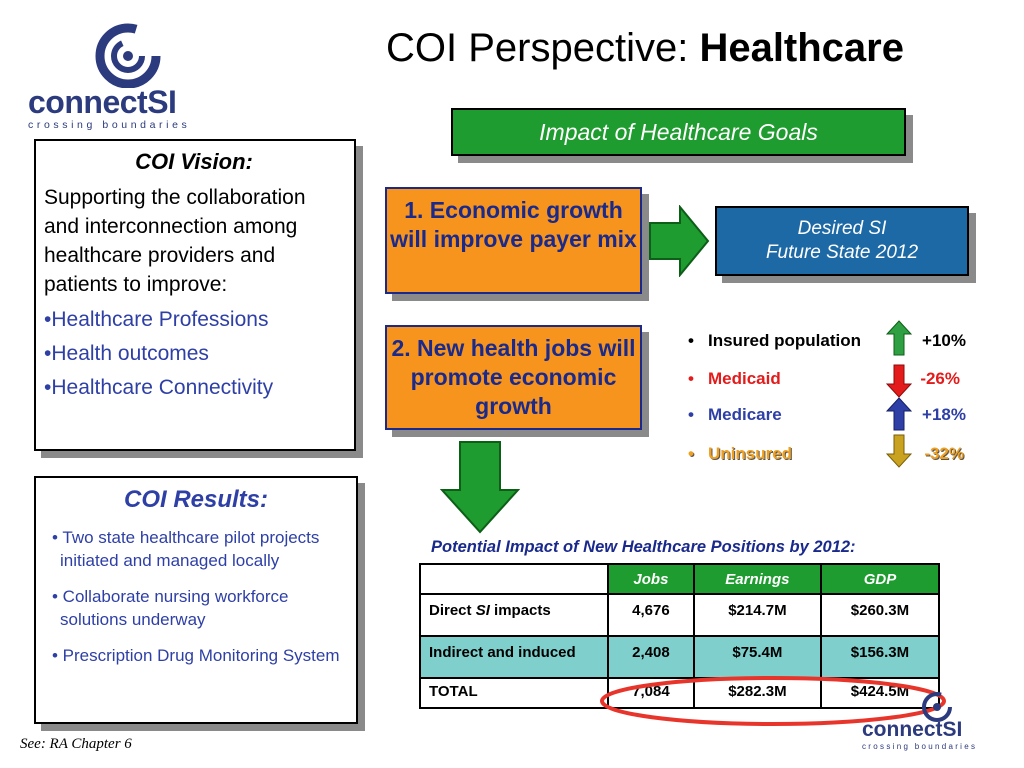 Image resolution: width=1024 pixels, height=768 pixels. Describe the element at coordinates (514, 657) in the screenshot. I see `row-label: Indirect and induced` at that location.